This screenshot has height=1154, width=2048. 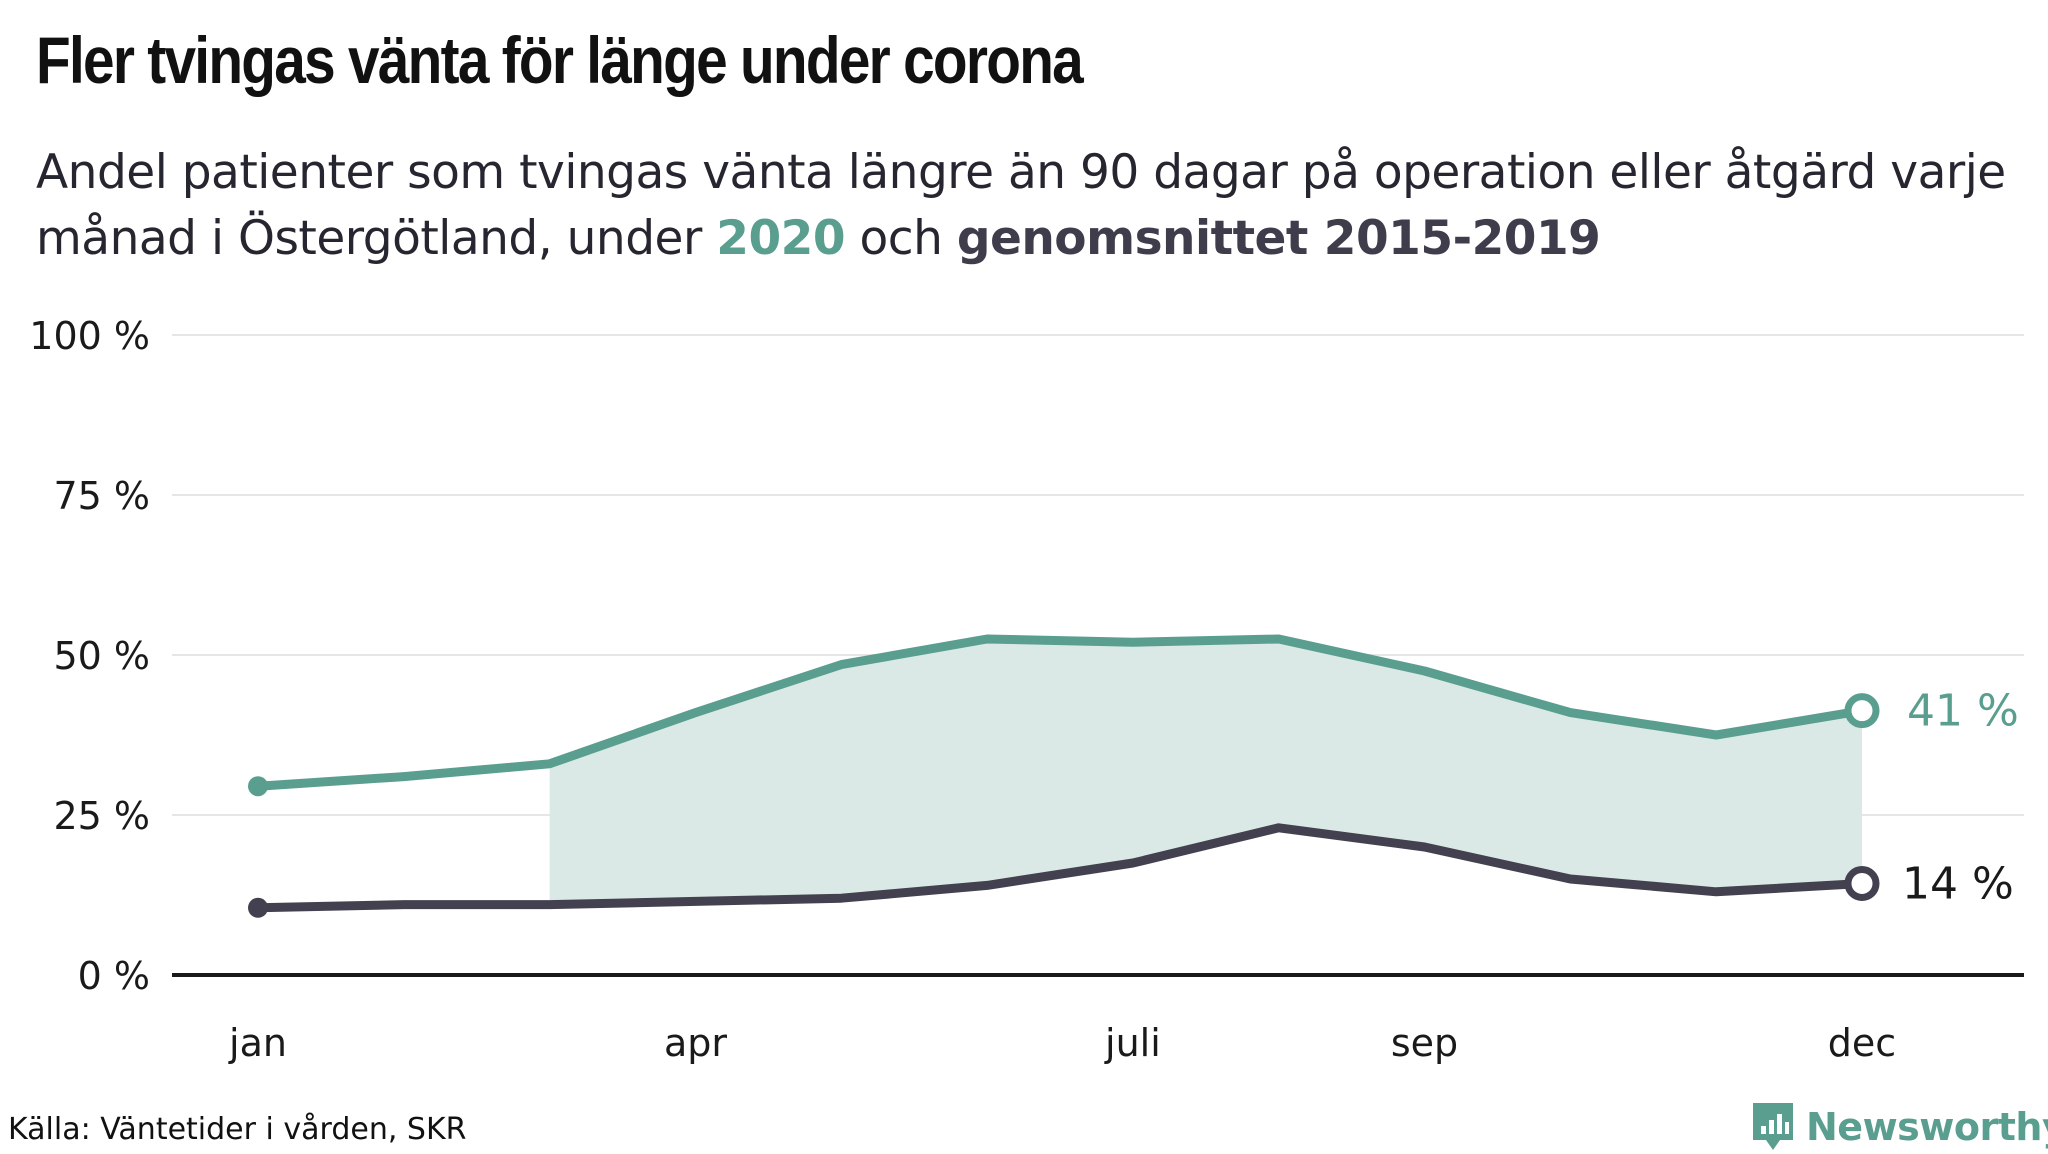 I want to click on subtitle-highlight-2020: 2020, so click(x=781, y=238).